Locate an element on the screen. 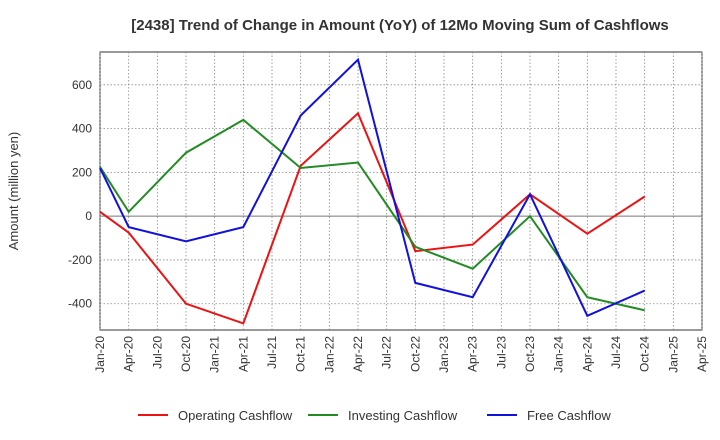  y-tick-label: 0 is located at coordinates (88, 216).